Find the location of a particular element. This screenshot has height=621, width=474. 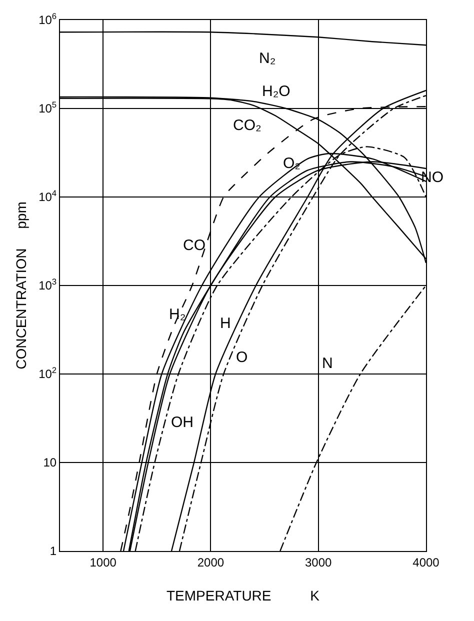

y-tick-label: 10$^{2}$ is located at coordinates (47, 373).